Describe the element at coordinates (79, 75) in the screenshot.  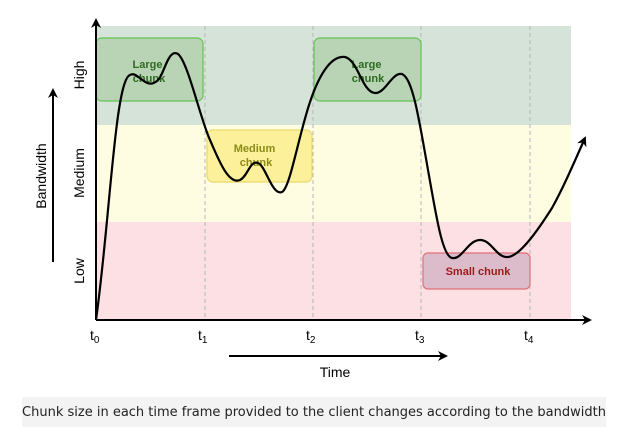
I see `band-label-high: High` at that location.